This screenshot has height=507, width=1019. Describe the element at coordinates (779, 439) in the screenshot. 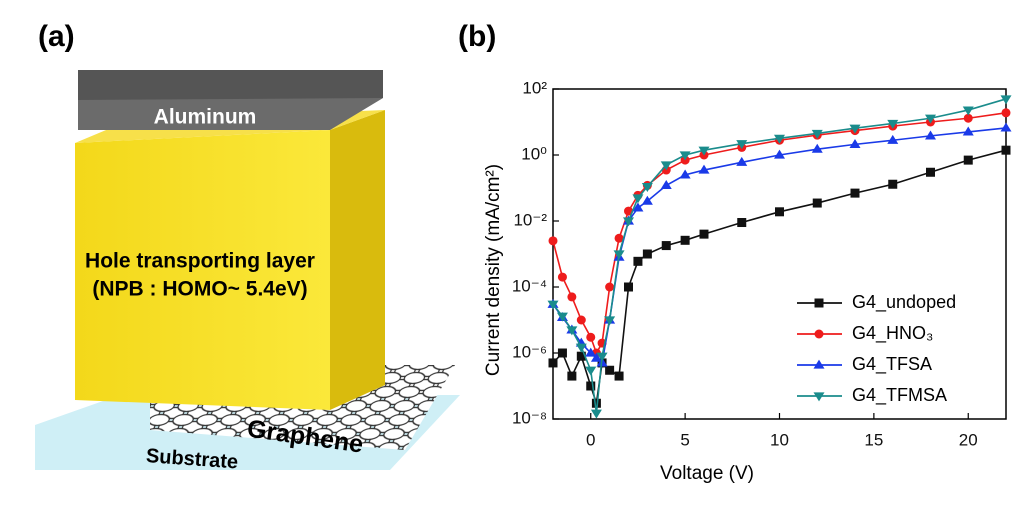

I see `x-tick-label: 10` at that location.